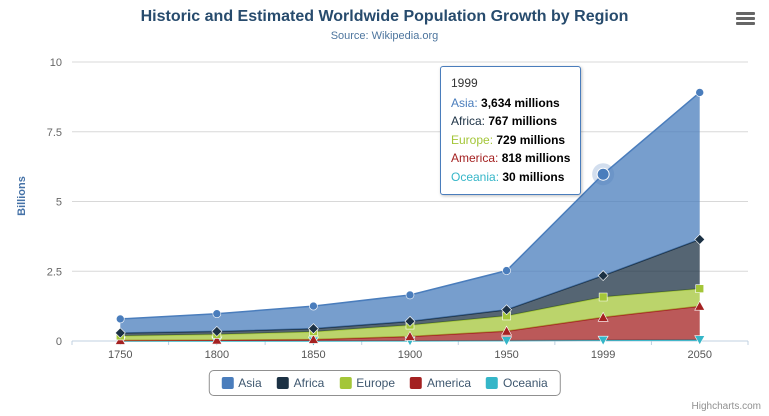  I want to click on tooltip-series-name: Asia:, so click(466, 102).